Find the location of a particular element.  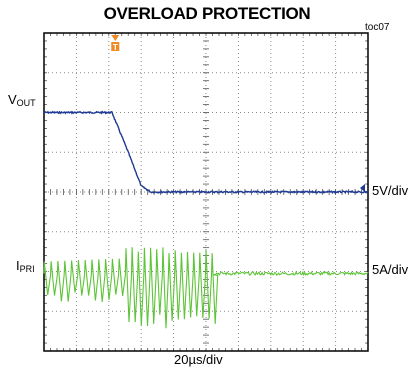

vout-scale-label: 5V/div is located at coordinates (390, 190).